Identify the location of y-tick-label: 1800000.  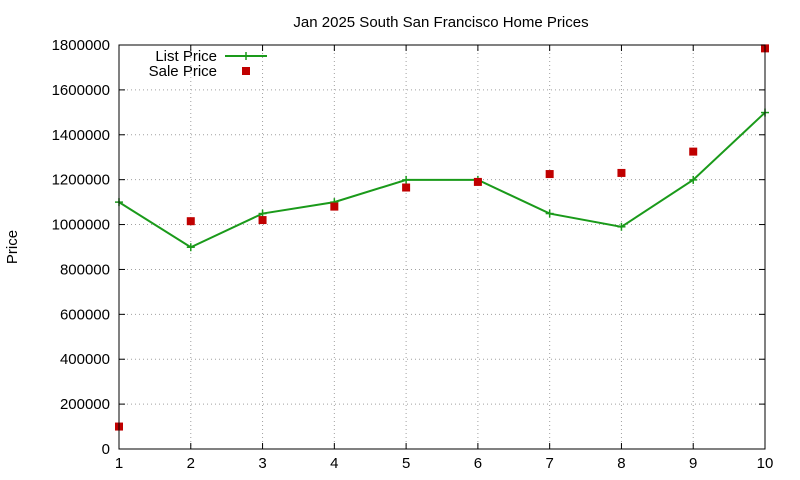
(81, 45).